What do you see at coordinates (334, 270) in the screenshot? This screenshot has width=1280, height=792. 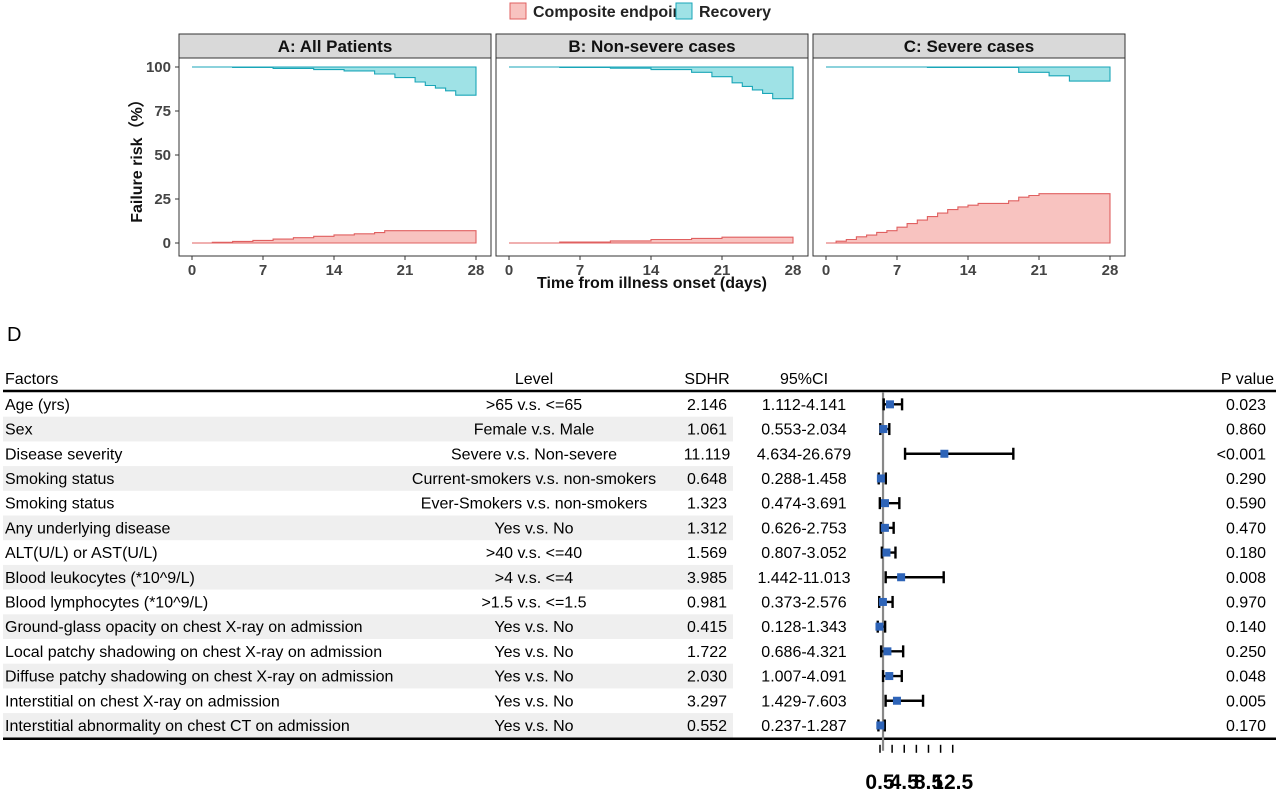 I see `x-tick-label-0-2: 14` at bounding box center [334, 270].